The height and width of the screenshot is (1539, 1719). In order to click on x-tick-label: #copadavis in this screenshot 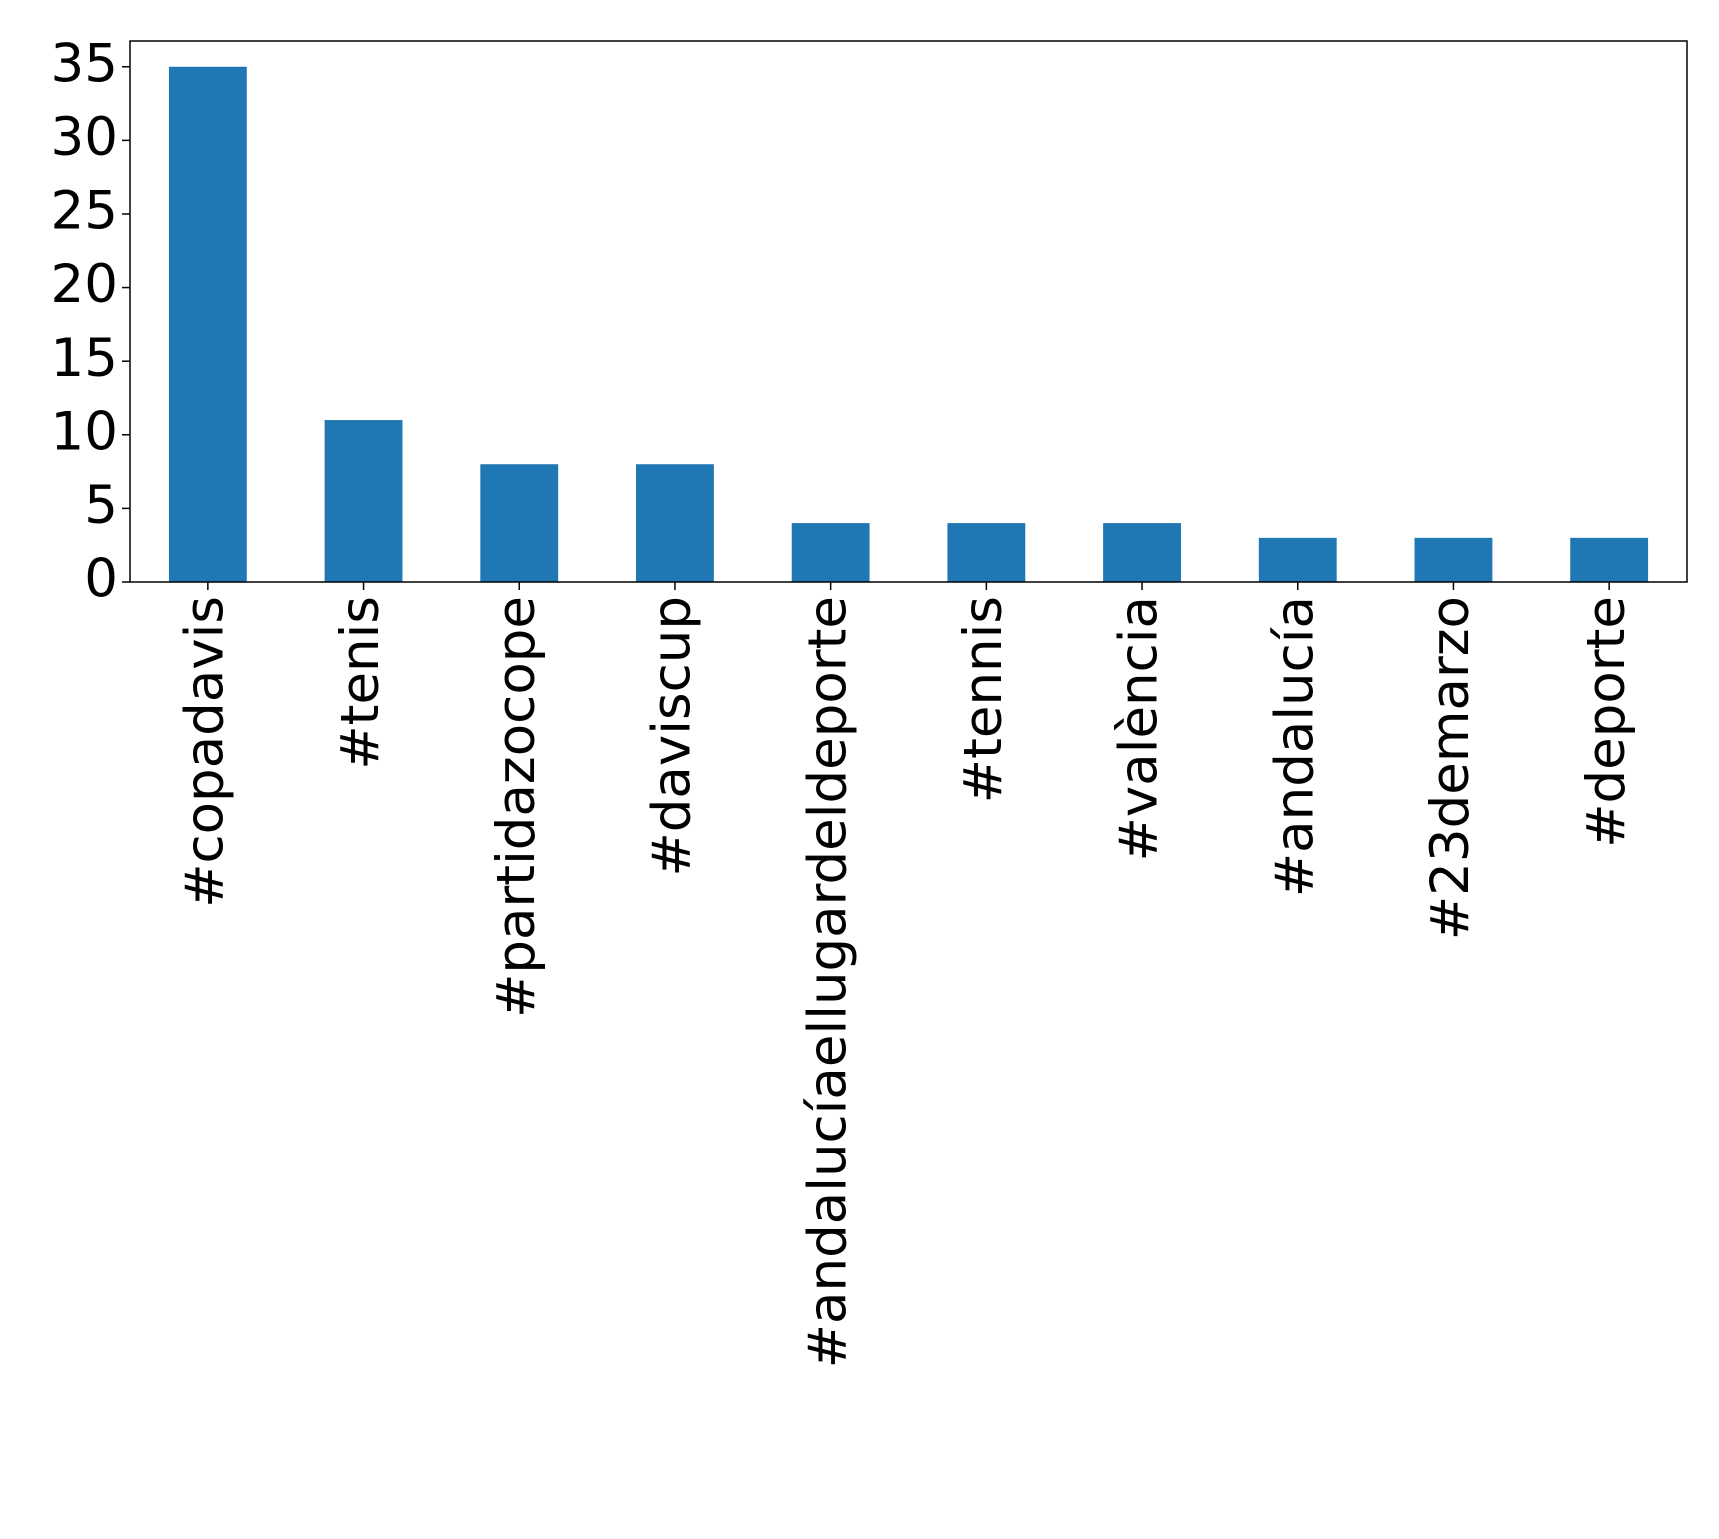, I will do `click(204, 752)`.